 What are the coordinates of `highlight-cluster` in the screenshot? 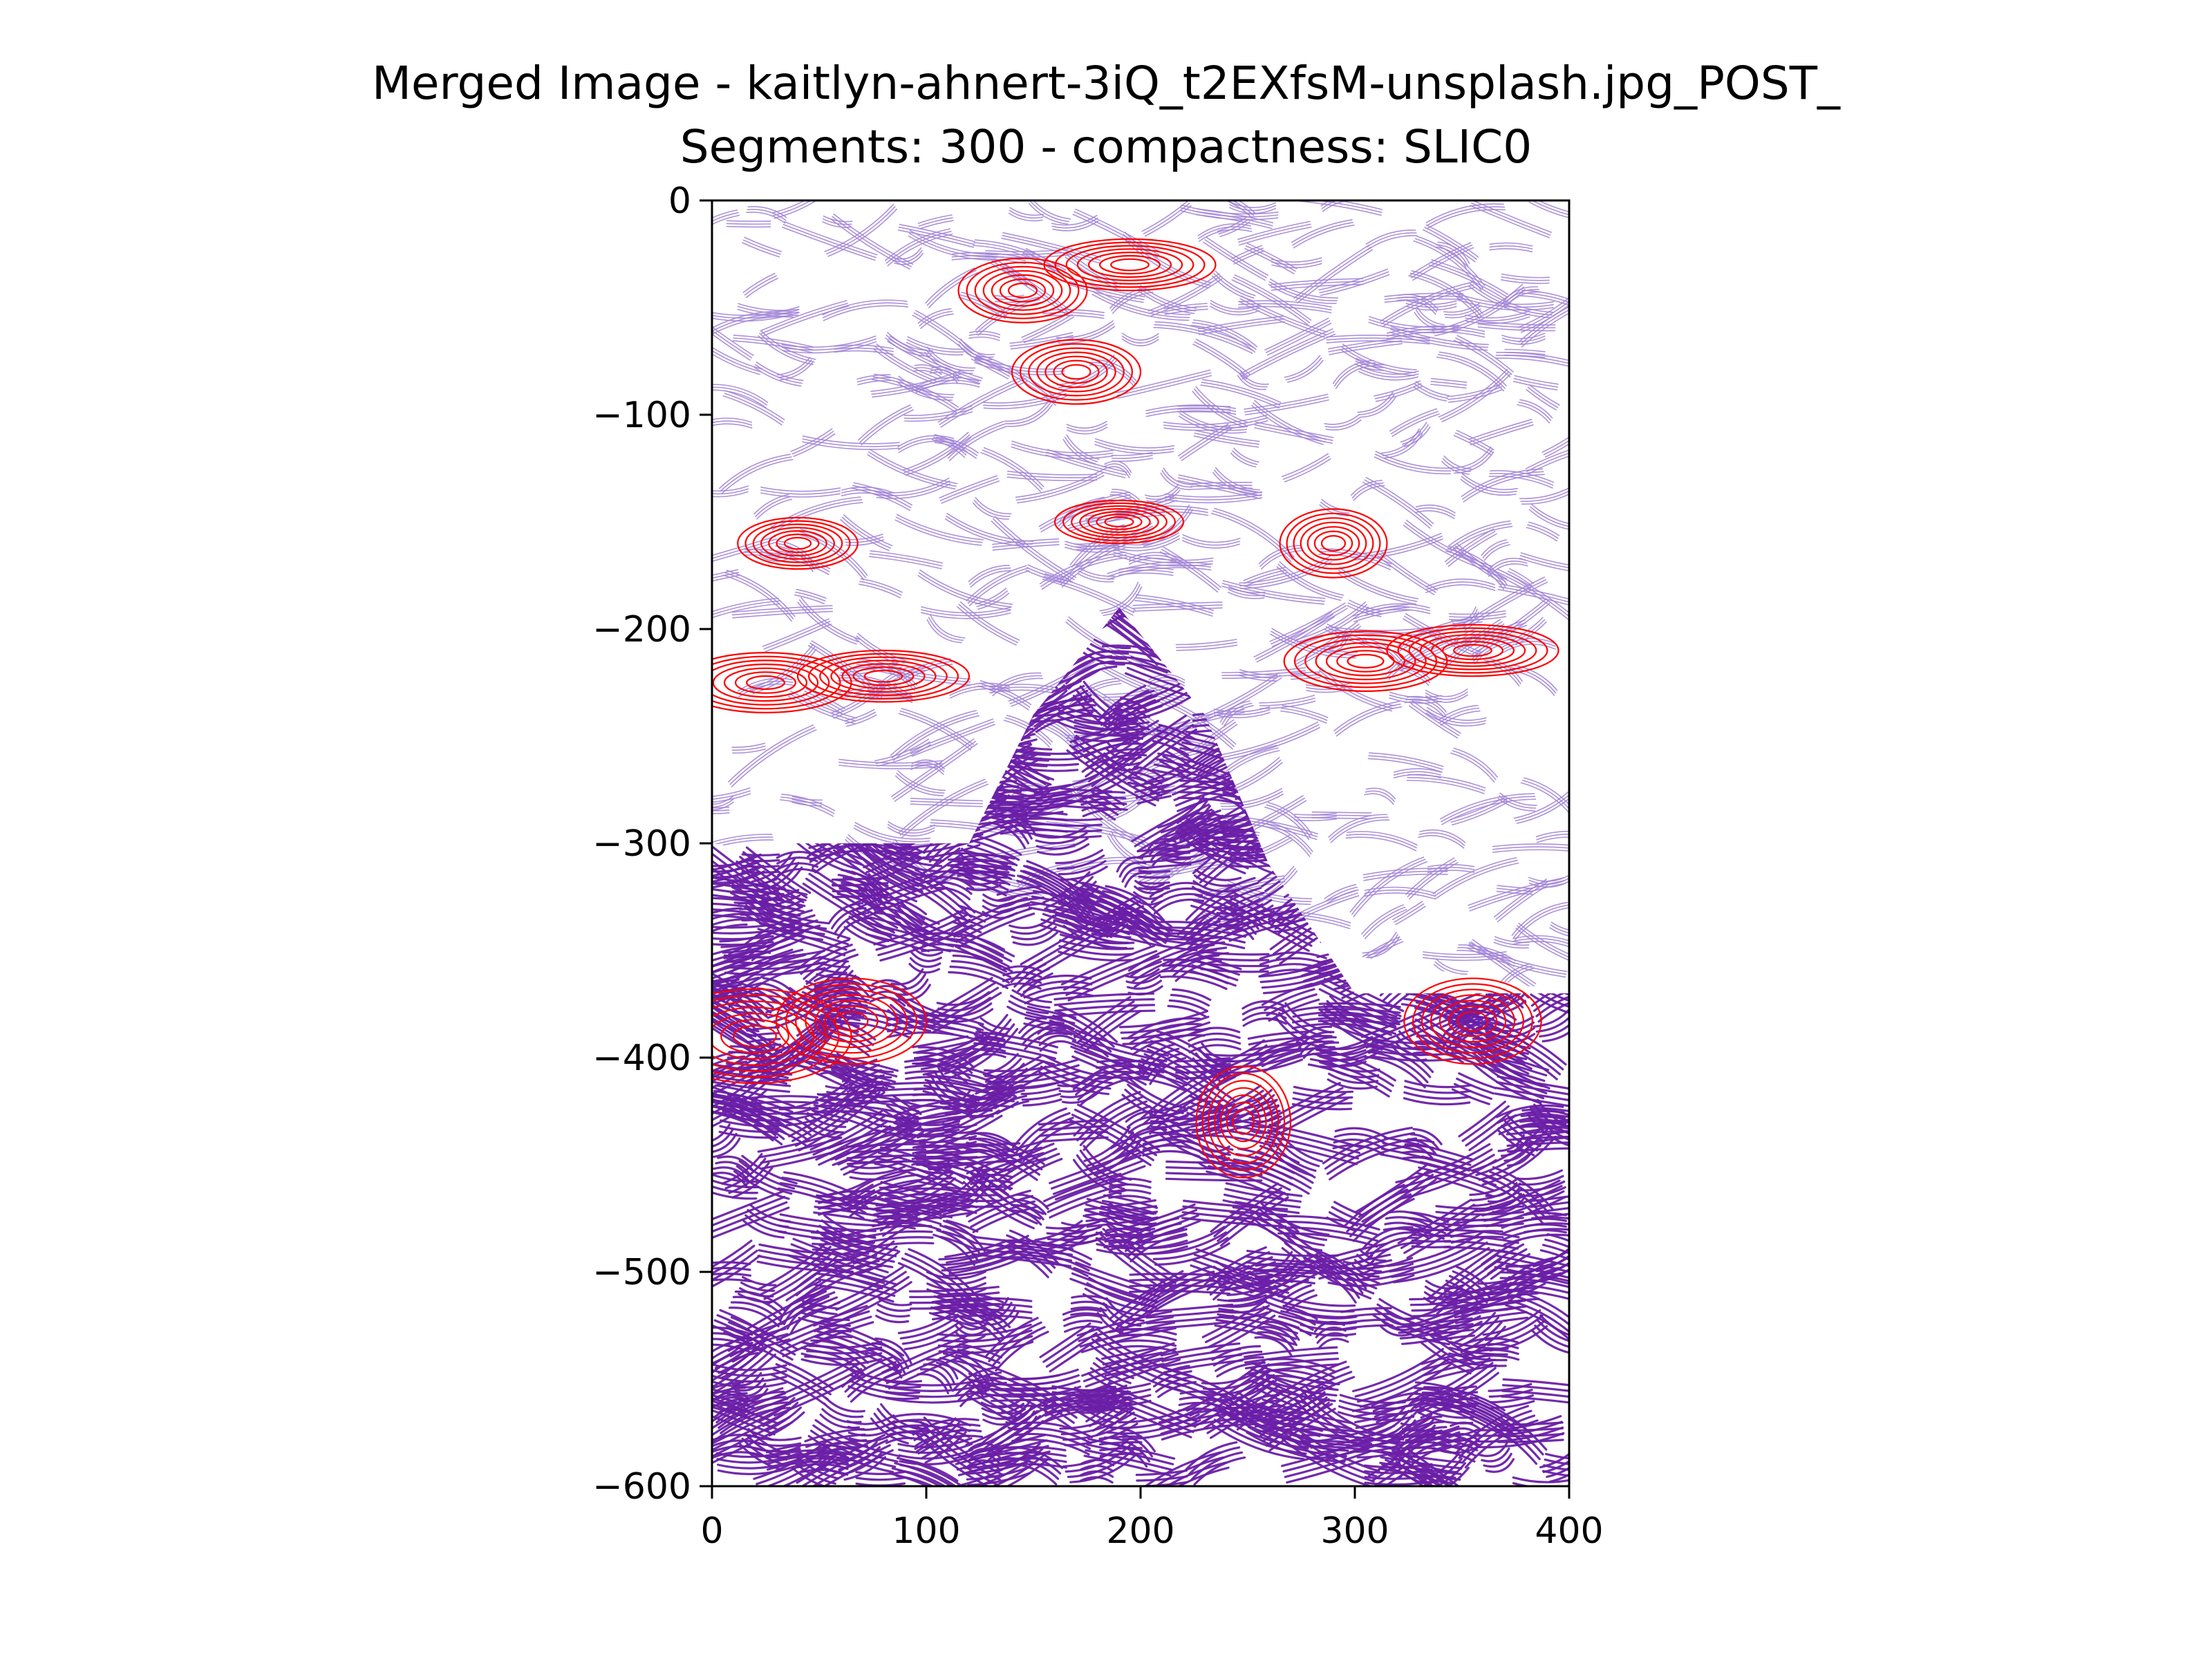 It's located at (1333, 543).